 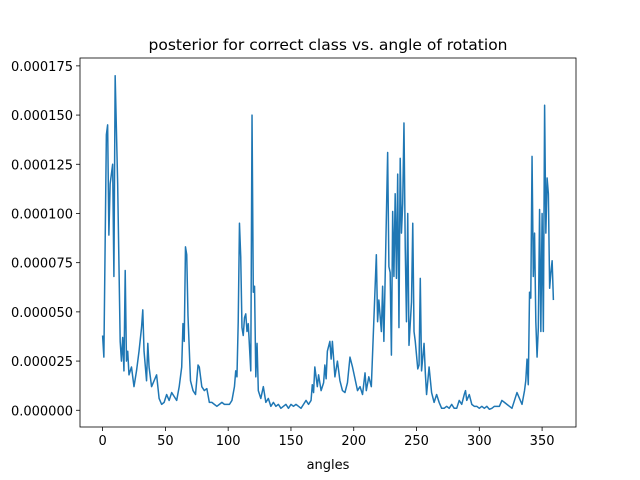 I want to click on y-tick-label: 0.000025, so click(x=42, y=362).